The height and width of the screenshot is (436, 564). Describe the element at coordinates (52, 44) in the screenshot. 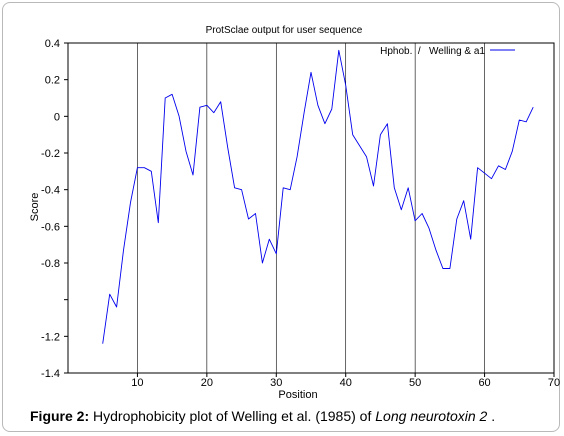

I see `y-tick-label: 0.4` at that location.